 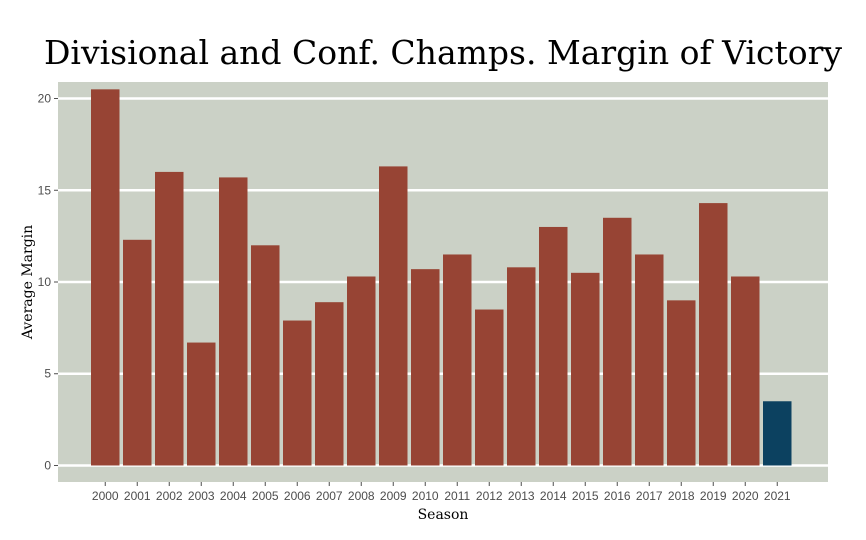 I want to click on bar-2012, so click(x=489, y=387).